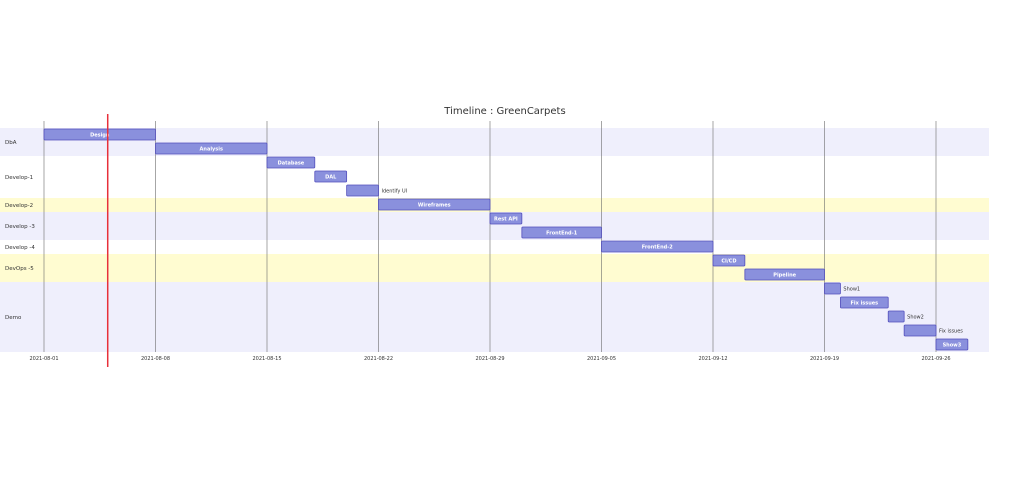 Image resolution: width=1011 pixels, height=483 pixels. Describe the element at coordinates (935, 359) in the screenshot. I see `tick-label: 2021-09-26` at that location.